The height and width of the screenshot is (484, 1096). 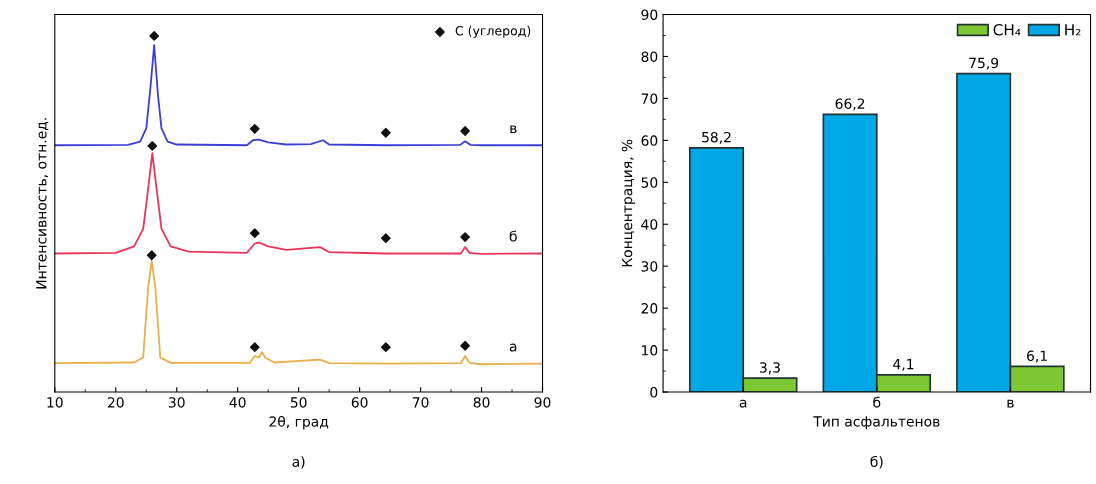 I want to click on x-tick-label: 40, so click(x=237, y=402).